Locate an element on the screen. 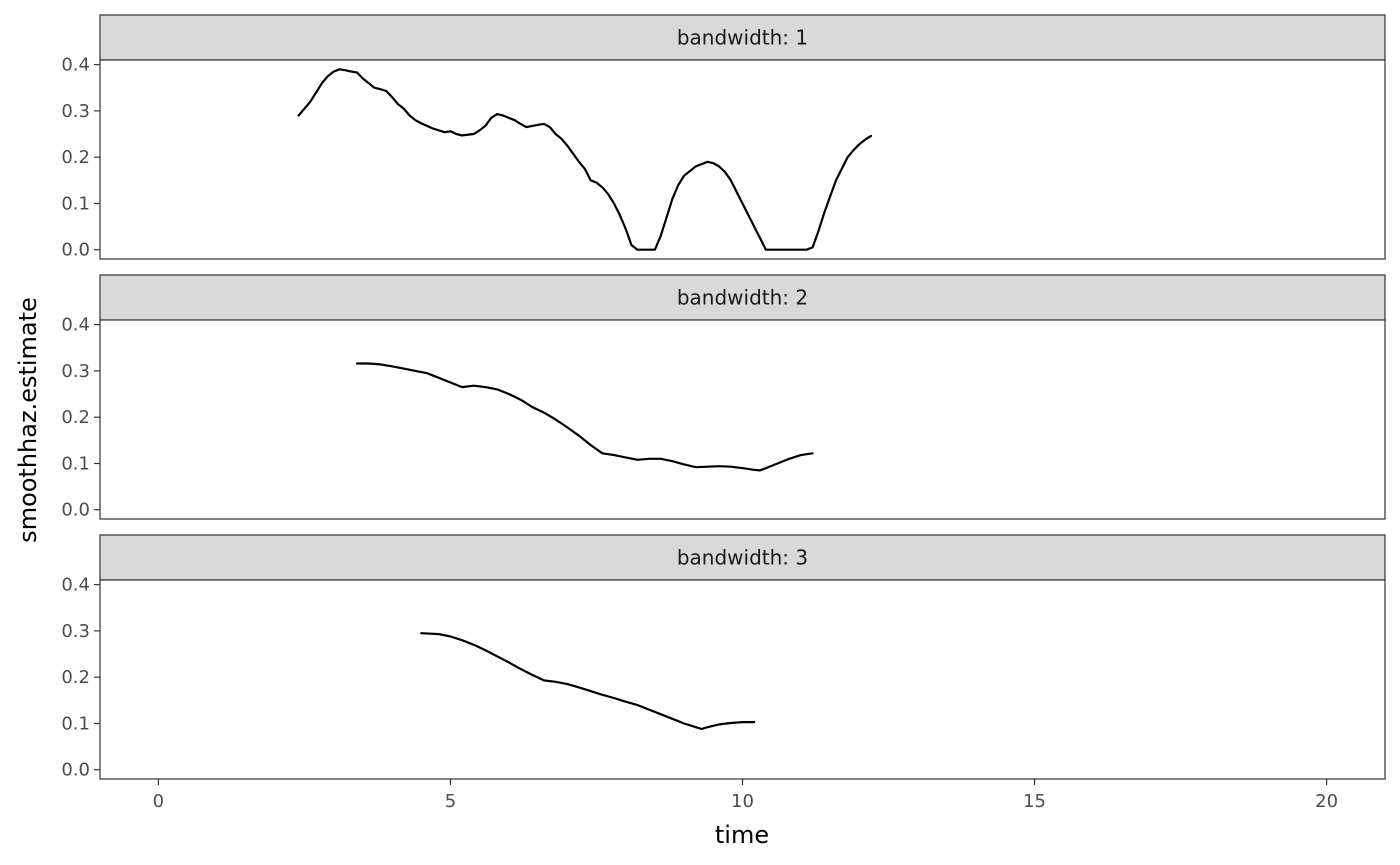 Image resolution: width=1400 pixels, height=865 pixels. x-tick-label: 20 is located at coordinates (1326, 801).